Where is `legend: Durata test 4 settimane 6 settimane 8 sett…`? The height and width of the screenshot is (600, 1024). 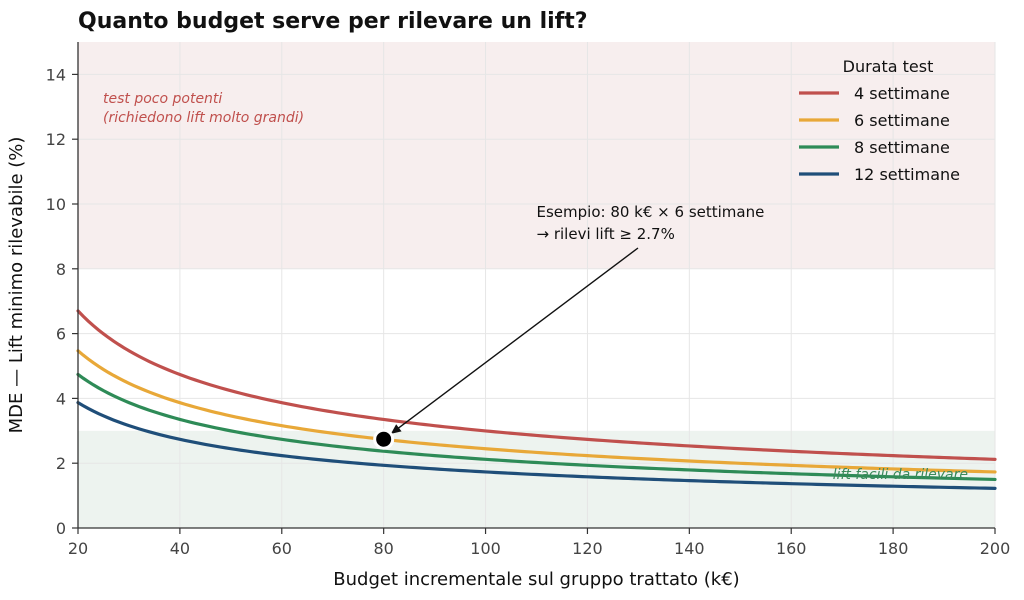 legend: Durata test 4 settimane 6 settimane 8 sett… is located at coordinates (879, 120).